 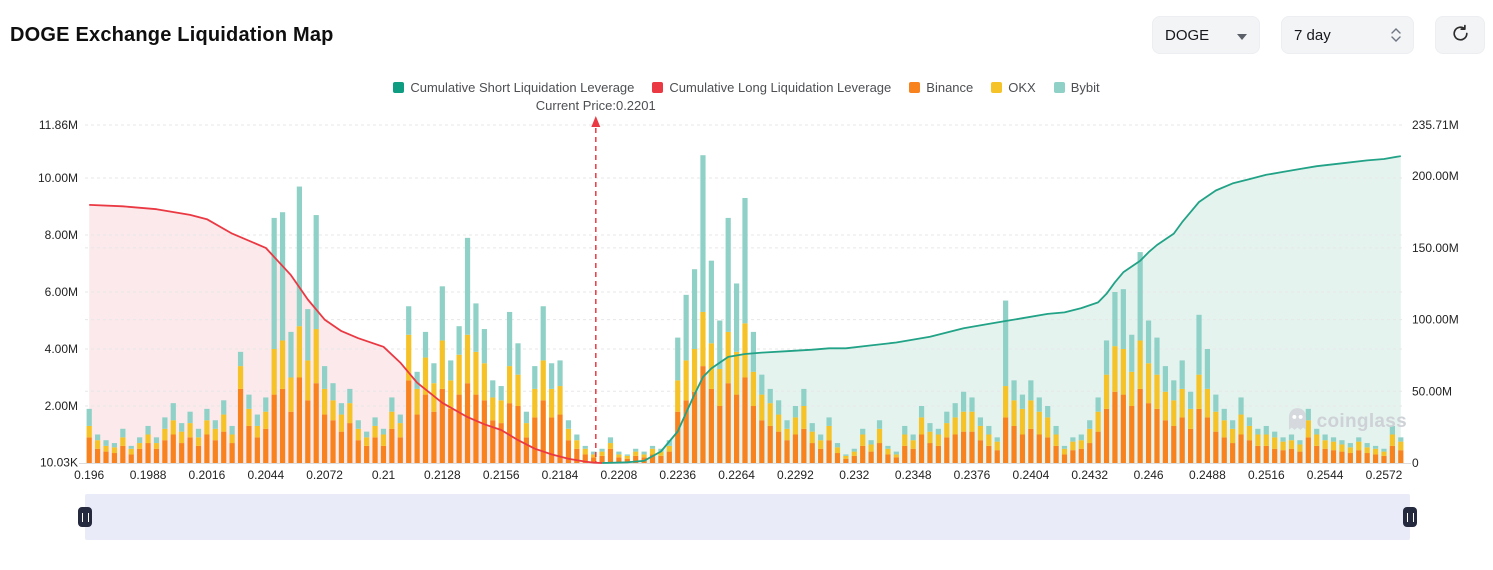 I want to click on datazoom-track, so click(x=747, y=517).